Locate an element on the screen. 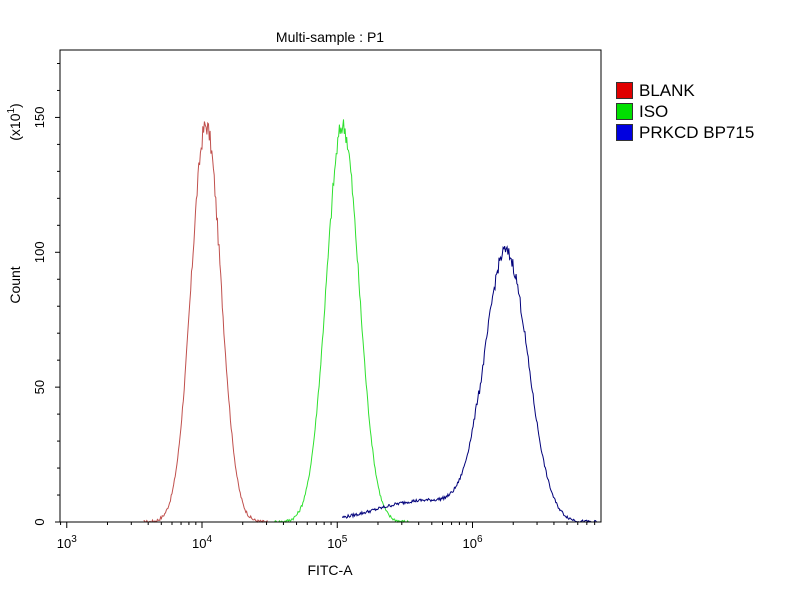 The height and width of the screenshot is (600, 800). histogram-series-blank is located at coordinates (205, 322).